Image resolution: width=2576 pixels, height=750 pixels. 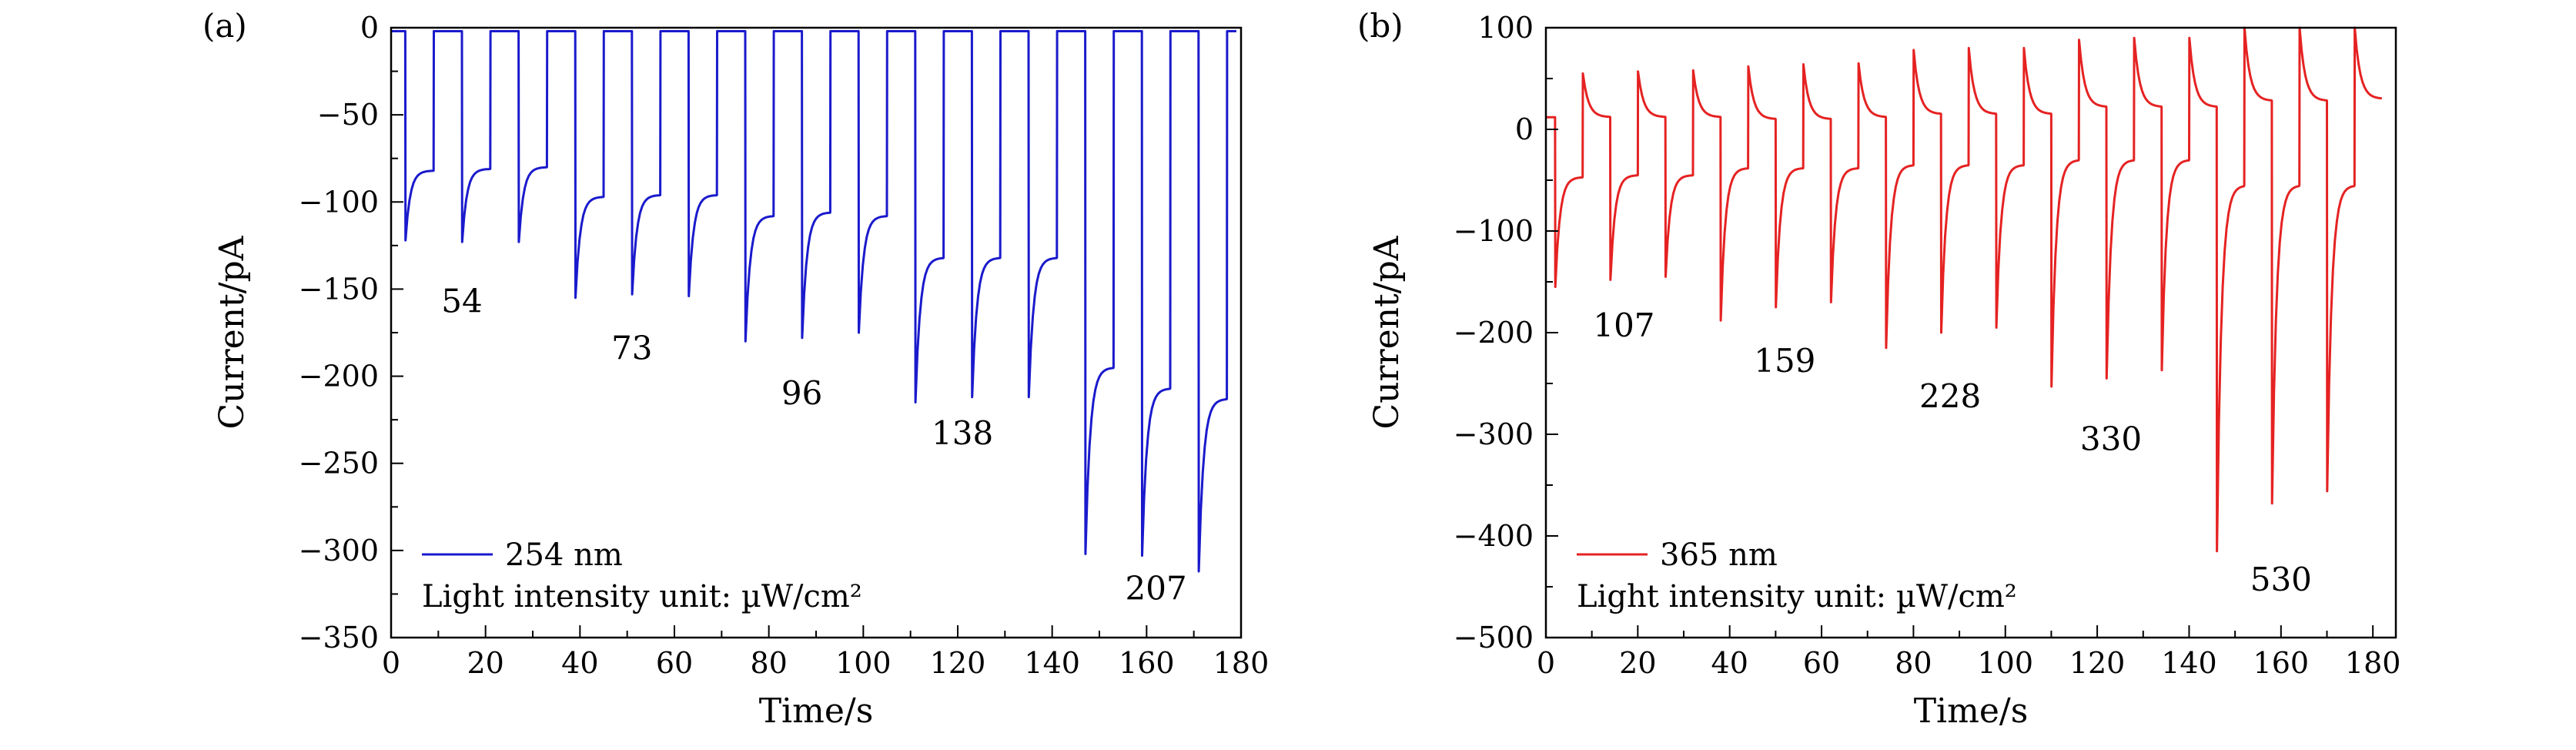 I want to click on x-tick-label-a-5: 100, so click(x=863, y=663).